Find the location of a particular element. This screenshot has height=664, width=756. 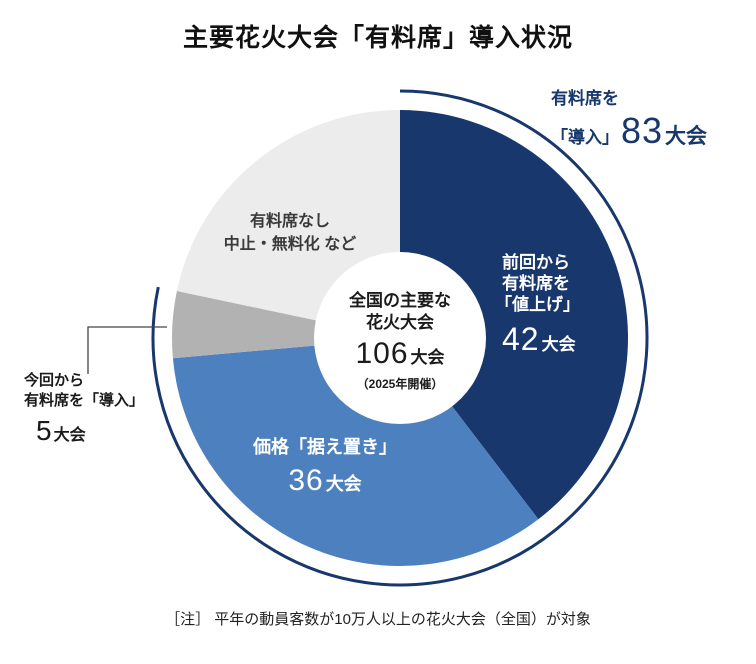

label-raise-line3: 「値上げ」 is located at coordinates (537, 304).